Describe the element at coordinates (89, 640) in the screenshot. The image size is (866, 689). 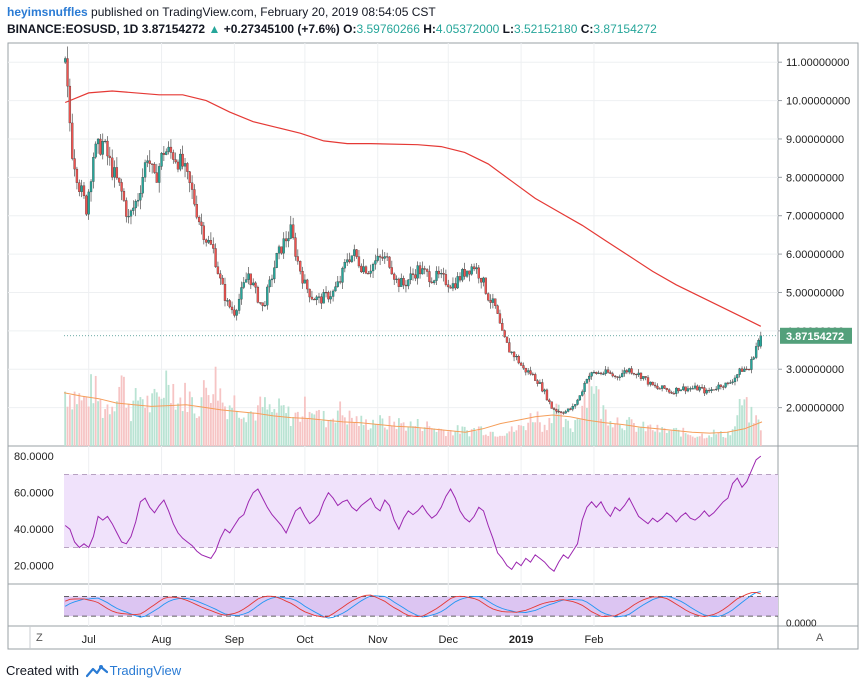
I see `x-tick-label: Jul` at that location.